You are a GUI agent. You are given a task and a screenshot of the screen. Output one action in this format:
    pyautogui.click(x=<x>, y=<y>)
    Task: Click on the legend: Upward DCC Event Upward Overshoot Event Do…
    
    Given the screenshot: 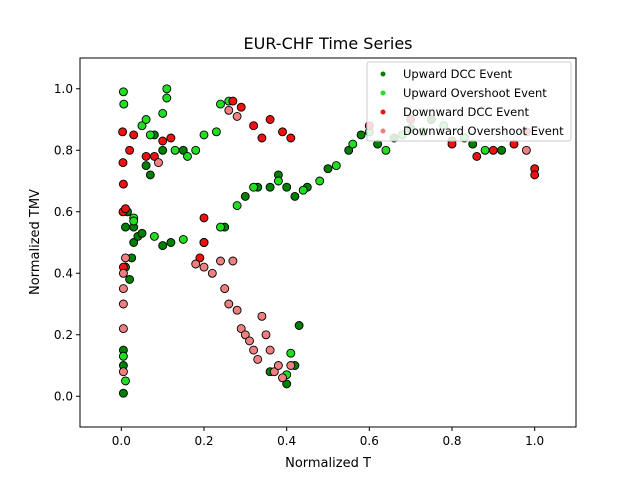 What is the action you would take?
    pyautogui.click(x=469, y=101)
    